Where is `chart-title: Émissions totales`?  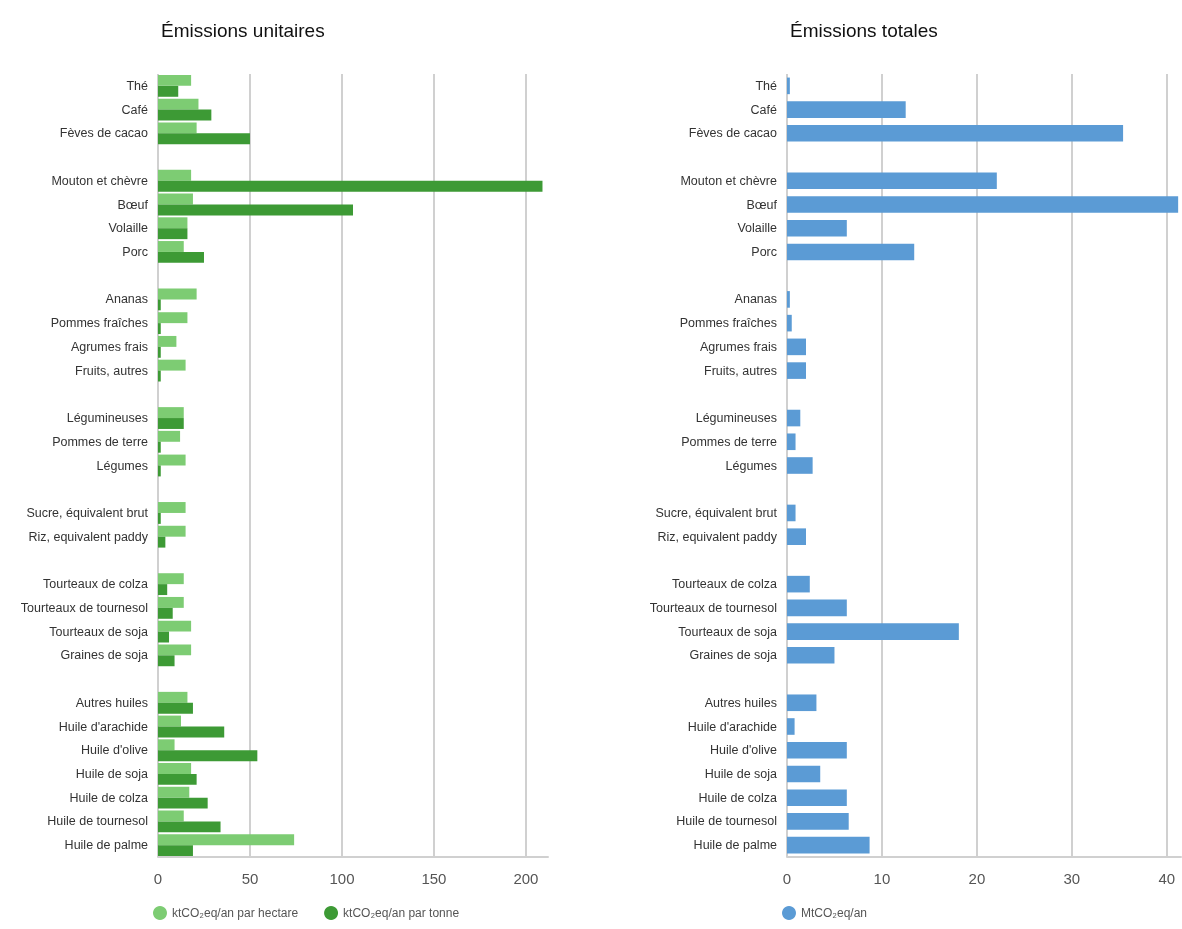 chart-title: Émissions totales is located at coordinates (864, 30).